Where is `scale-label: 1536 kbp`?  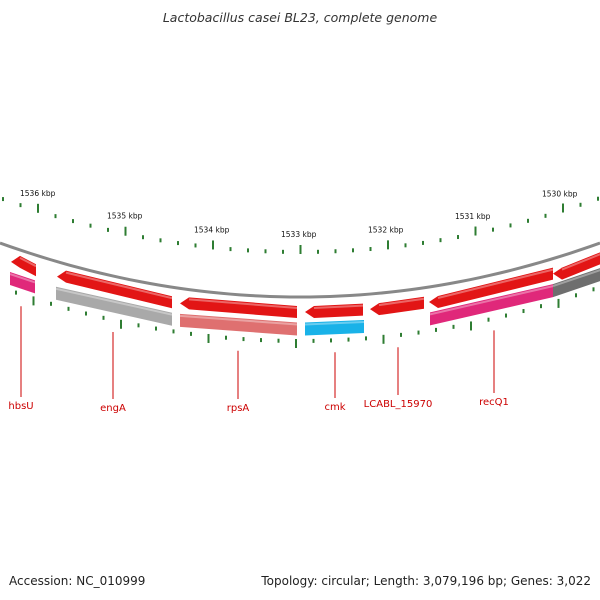
scale-label: 1536 kbp is located at coordinates (38, 193).